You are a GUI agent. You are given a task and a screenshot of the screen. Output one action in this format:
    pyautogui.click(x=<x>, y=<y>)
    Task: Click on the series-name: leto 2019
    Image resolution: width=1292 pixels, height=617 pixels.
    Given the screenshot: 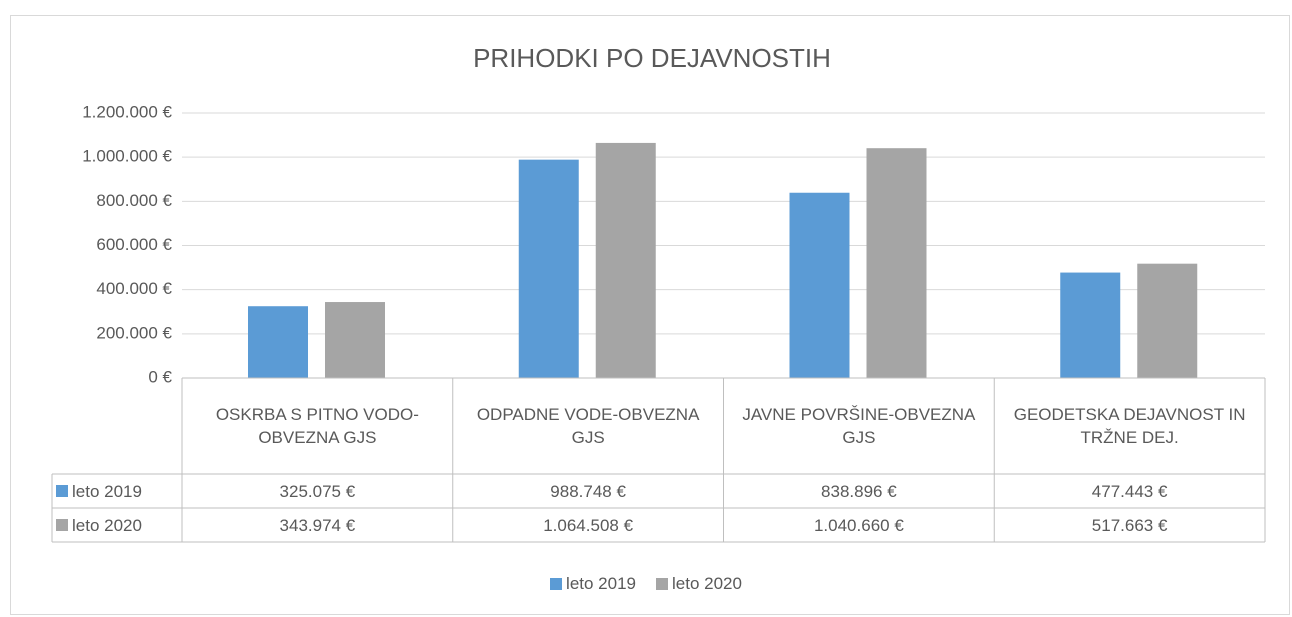 What is the action you would take?
    pyautogui.click(x=107, y=491)
    